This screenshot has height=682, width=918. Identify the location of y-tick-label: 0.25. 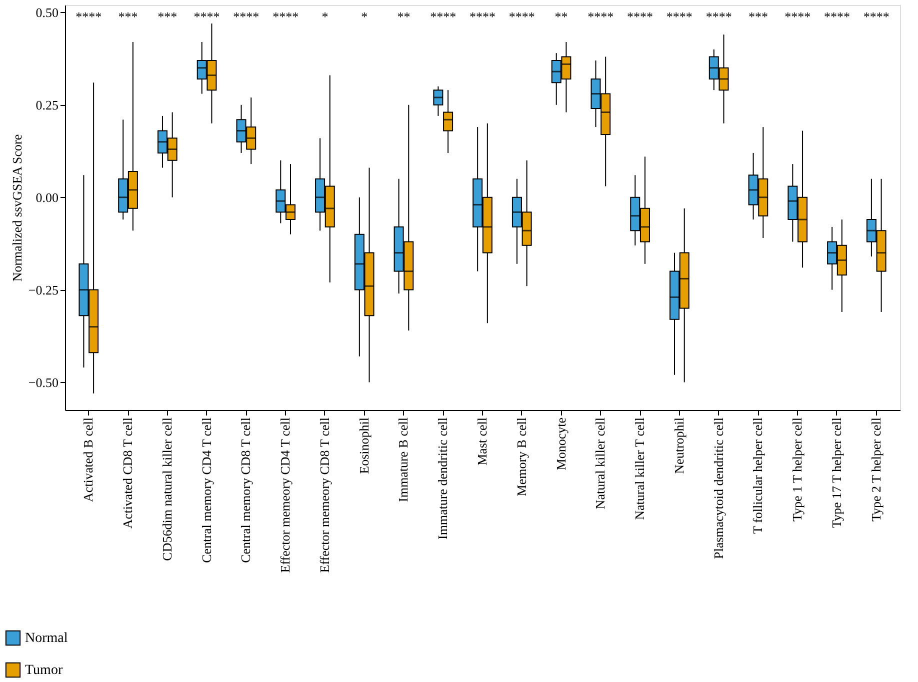
(47, 104).